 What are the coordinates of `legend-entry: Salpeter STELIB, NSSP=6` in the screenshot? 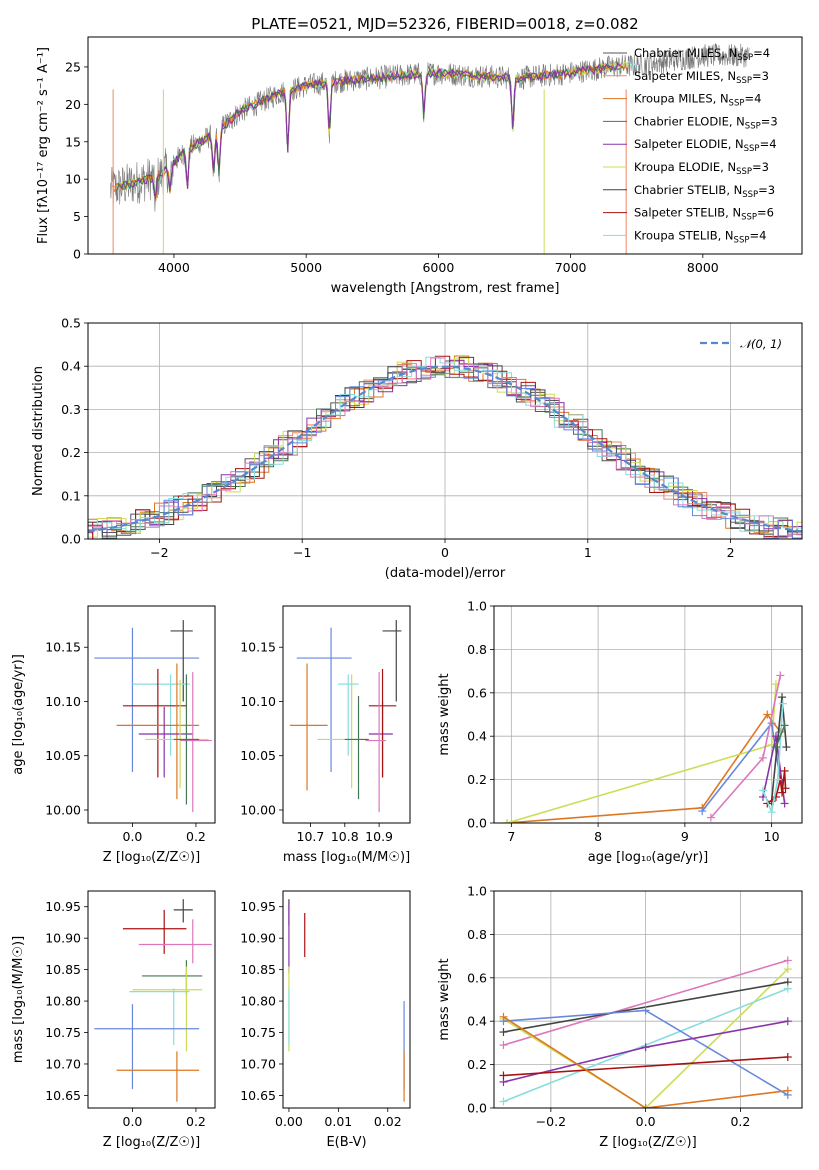 It's located at (704, 214).